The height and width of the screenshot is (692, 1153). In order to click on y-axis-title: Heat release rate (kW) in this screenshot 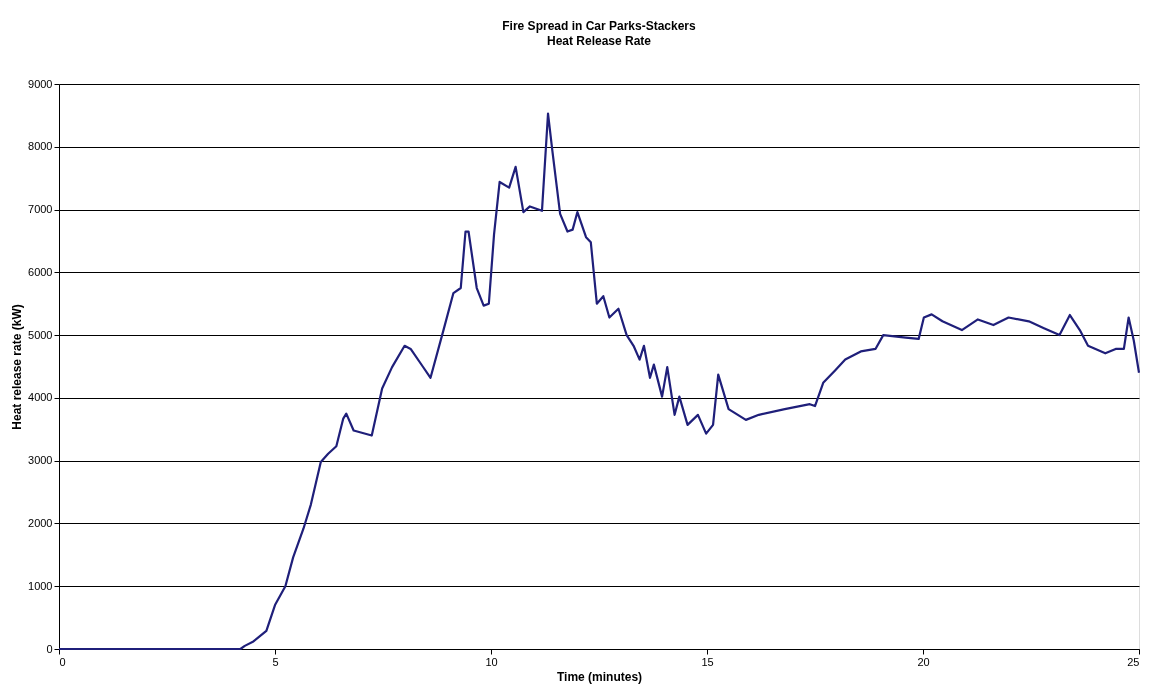, I will do `click(17, 367)`.